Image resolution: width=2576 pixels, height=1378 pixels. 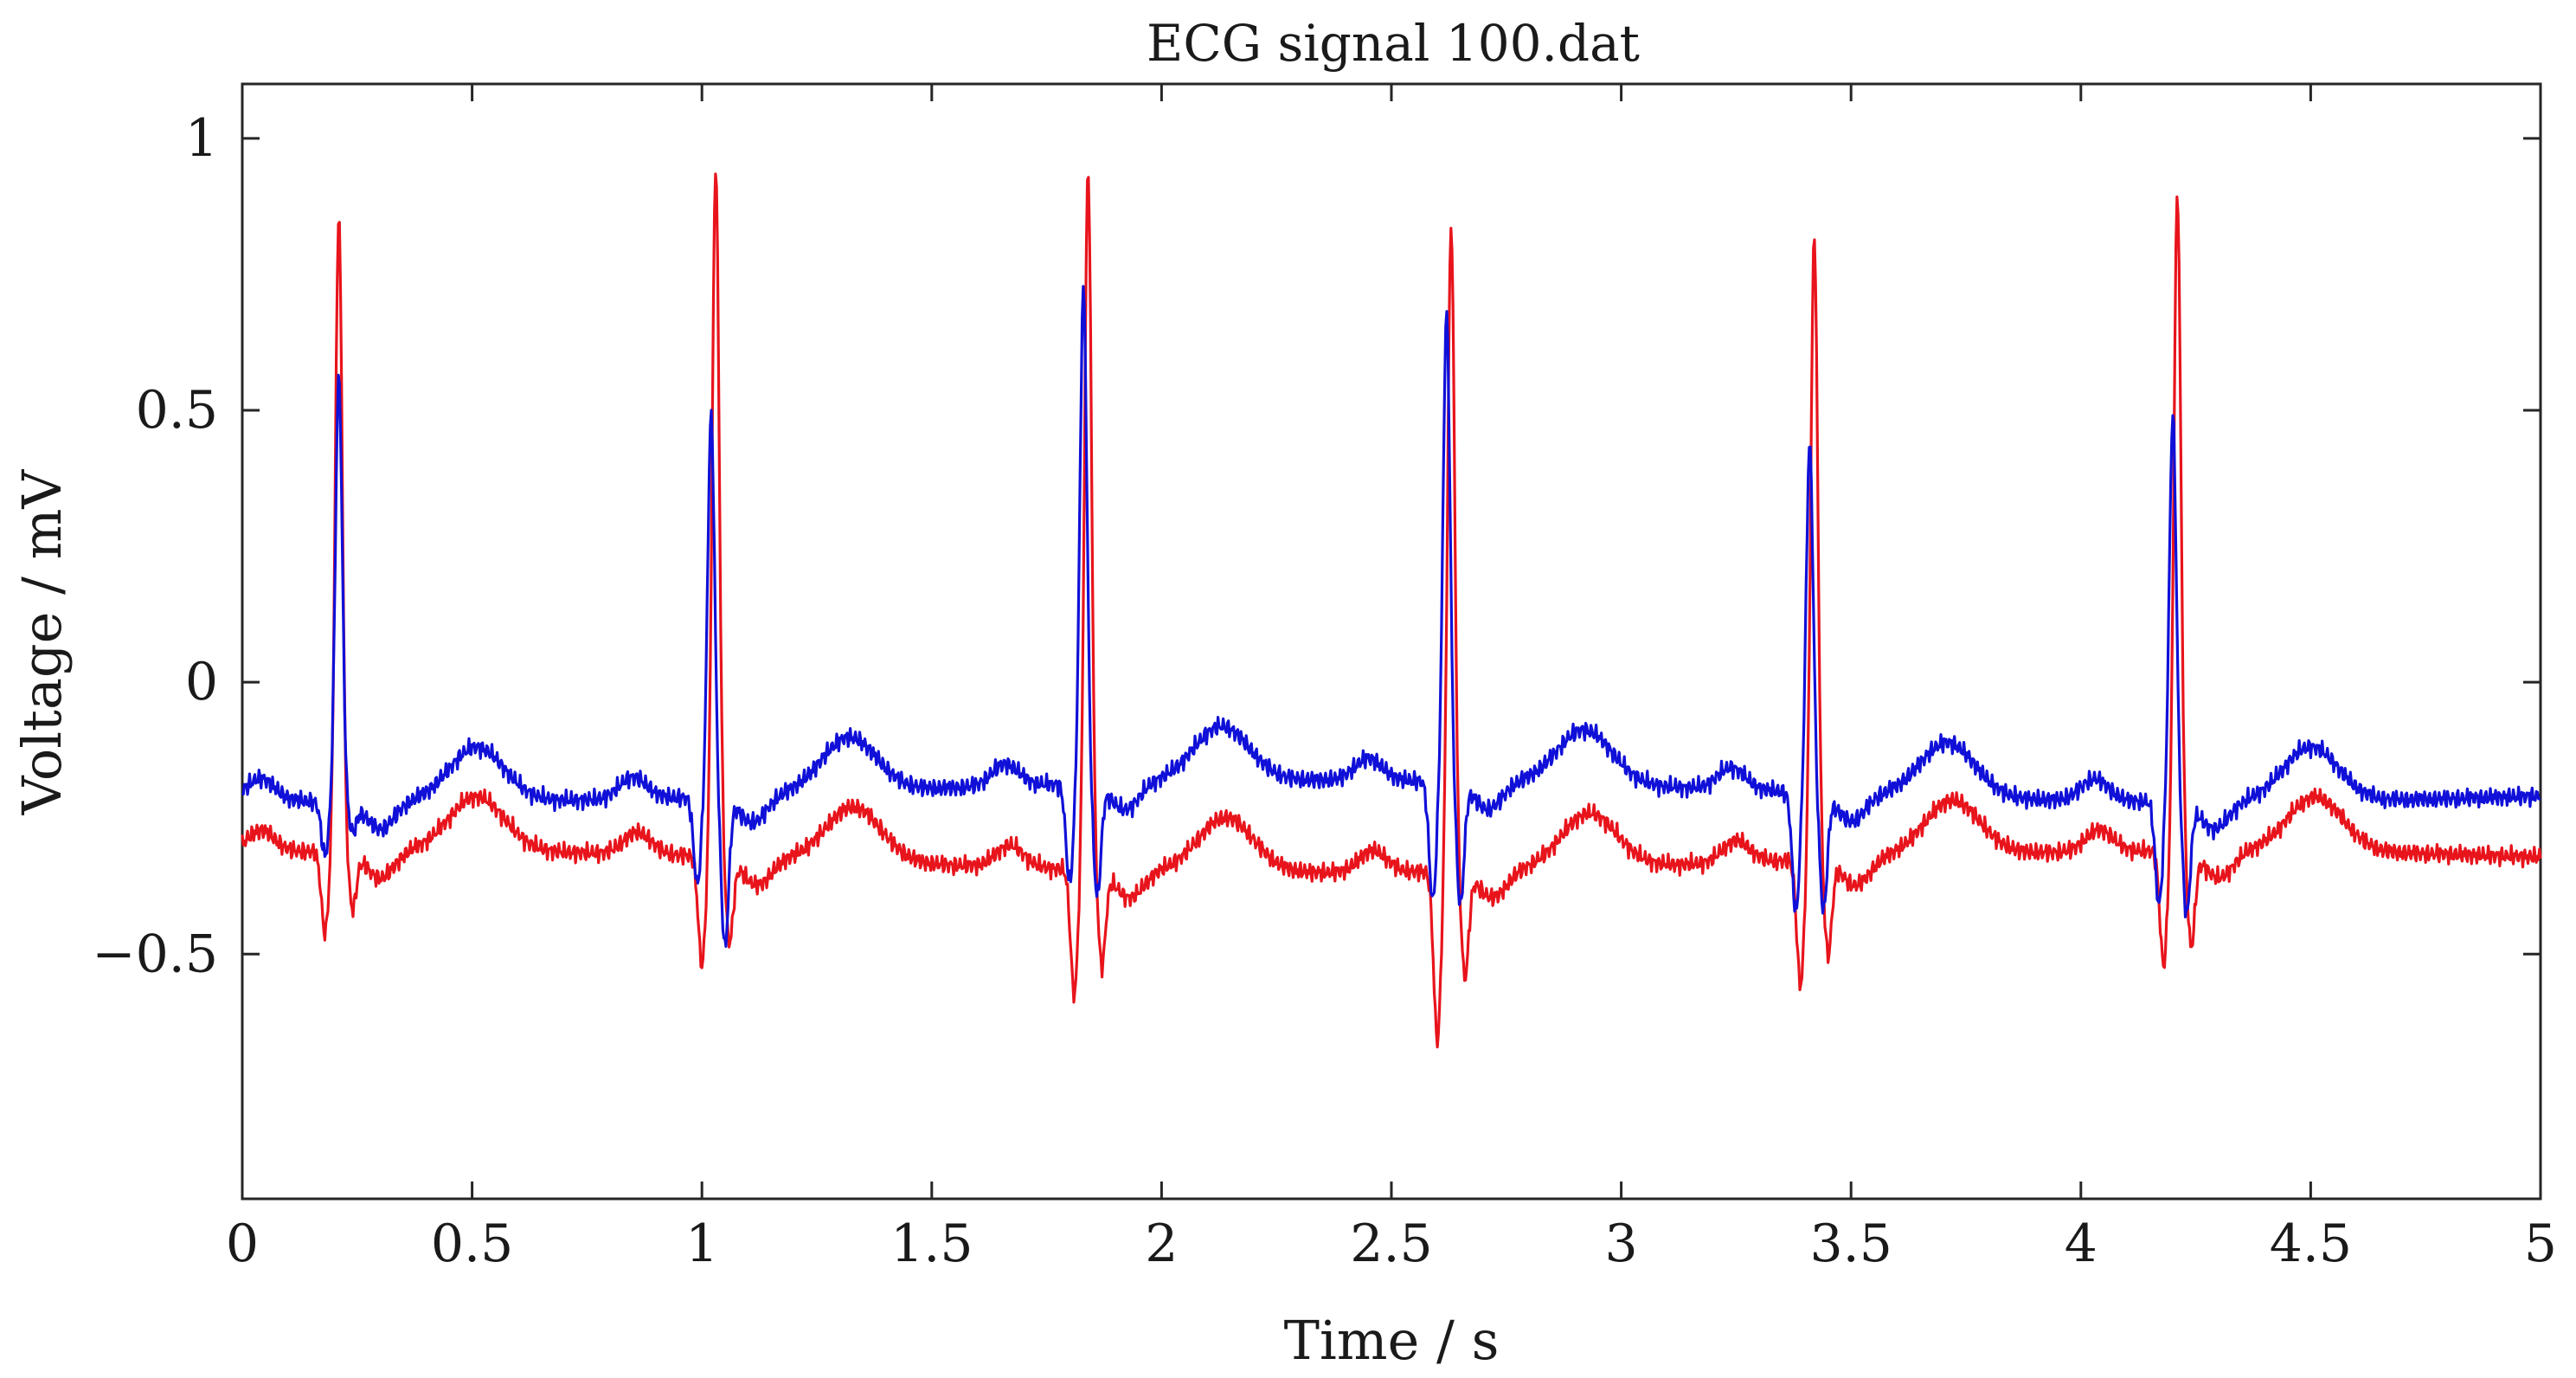 I want to click on x-tick-label: 2.5, so click(x=1391, y=1244).